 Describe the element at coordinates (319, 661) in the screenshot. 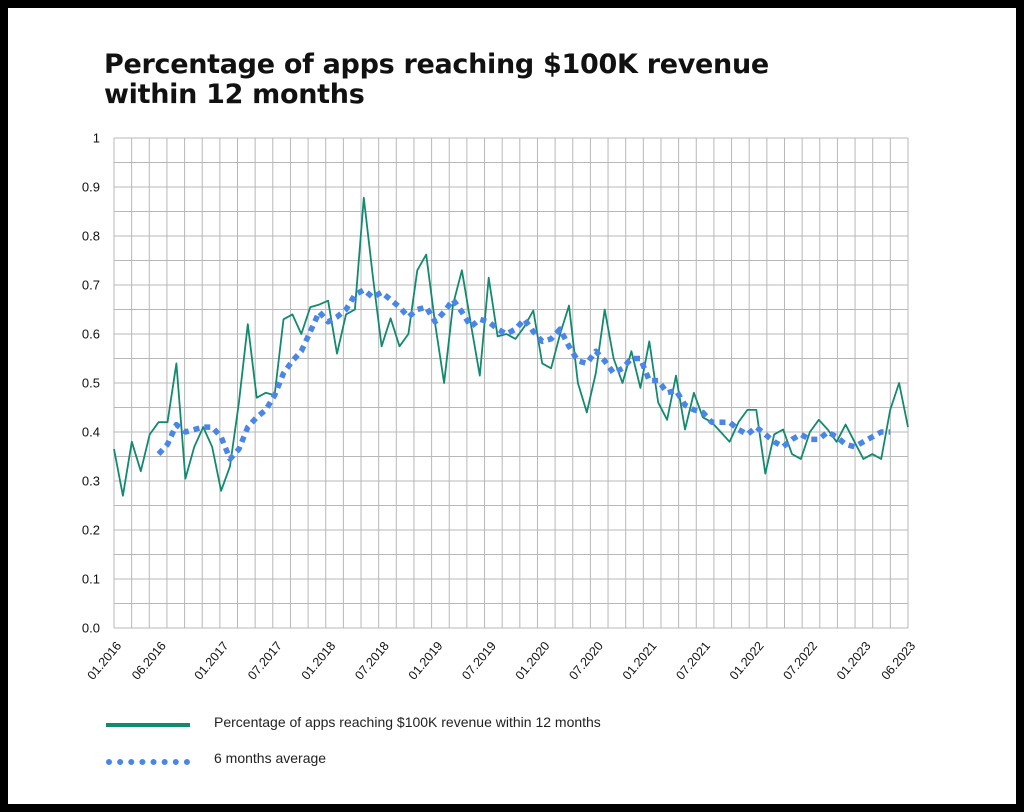

I see `x-tick-label: 01.2018` at that location.